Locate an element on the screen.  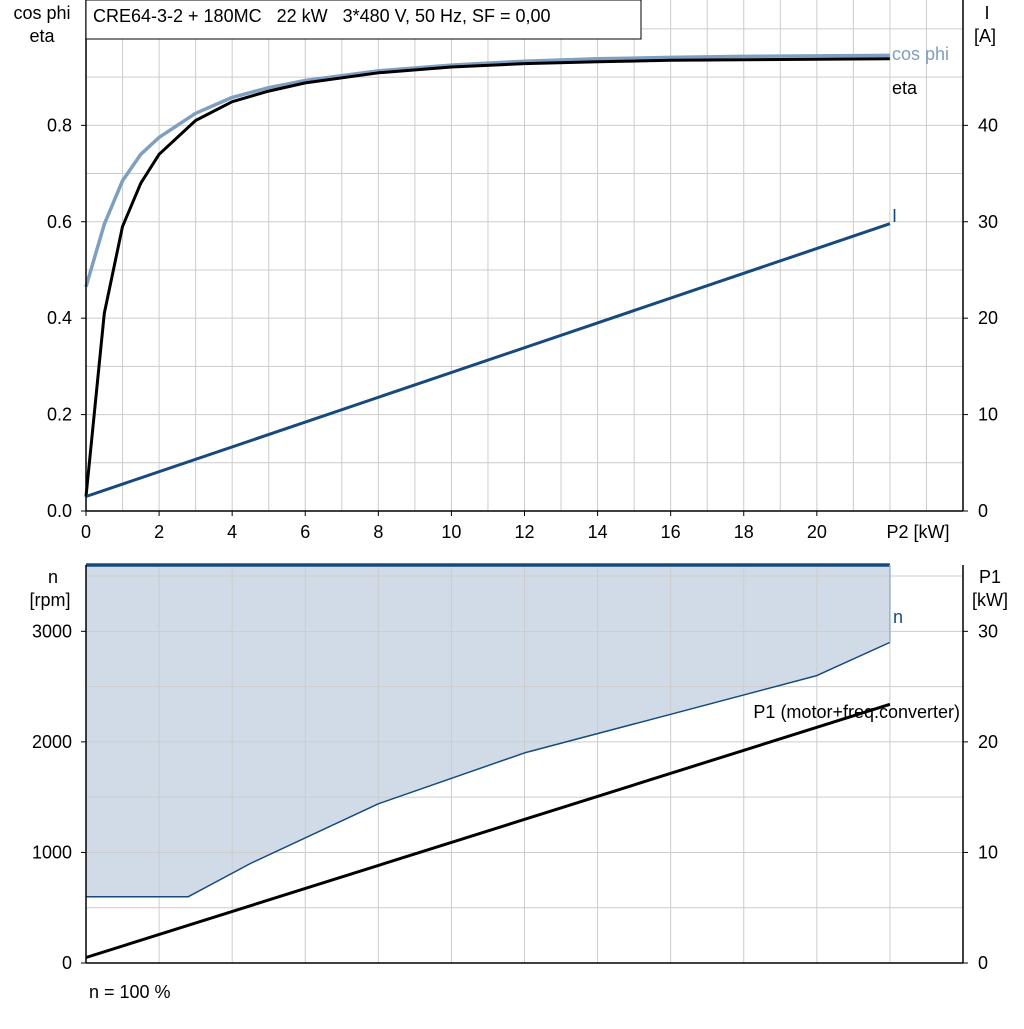
x-tick-label: 10 is located at coordinates (451, 532).